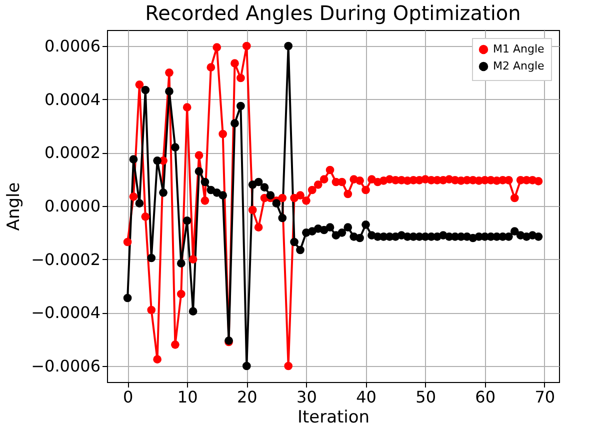 The image size is (594, 441). I want to click on y-tick-label: −0.0004, so click(65, 312).